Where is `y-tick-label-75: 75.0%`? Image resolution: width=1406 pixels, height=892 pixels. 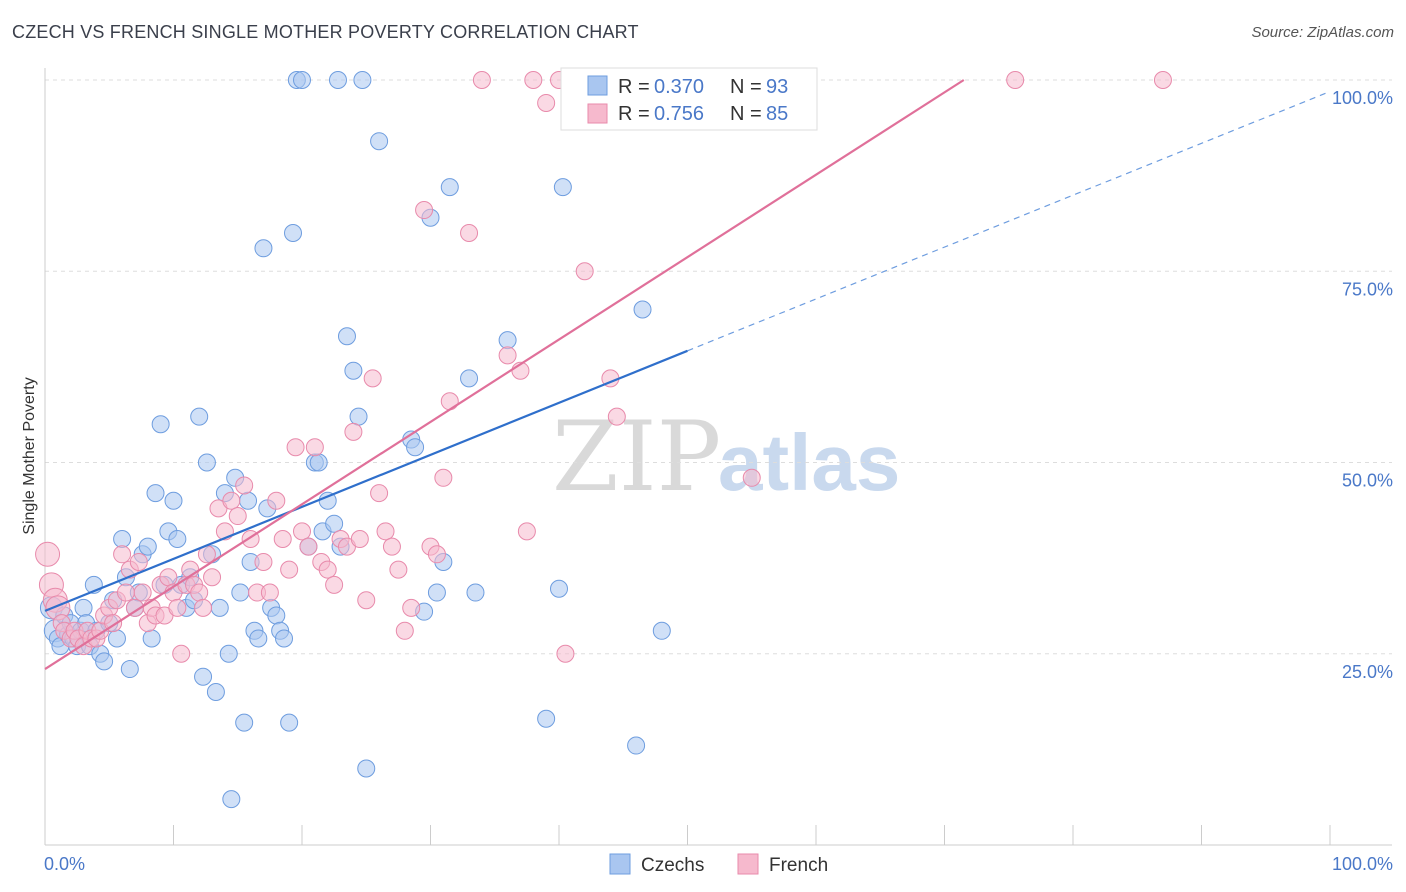
y-tick-label-75: 75.0% is located at coordinates (1367, 289).